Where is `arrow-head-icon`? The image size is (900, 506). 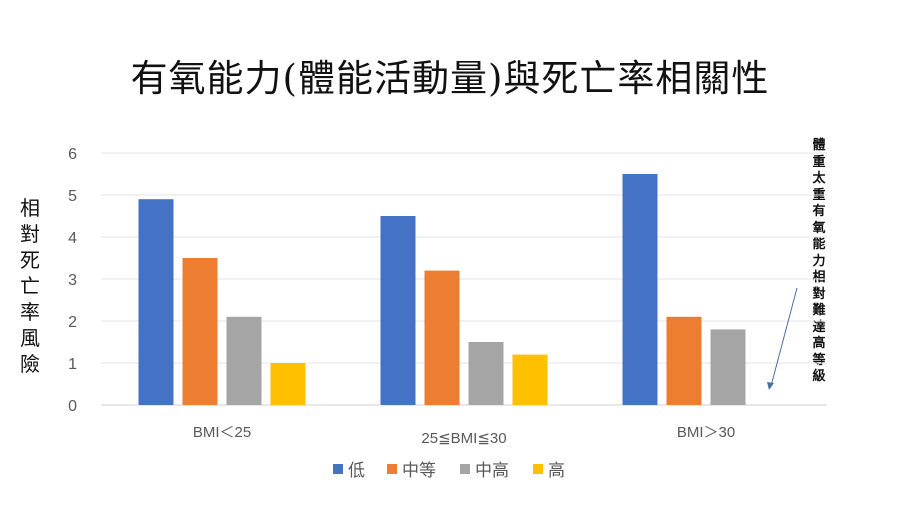 arrow-head-icon is located at coordinates (770, 386).